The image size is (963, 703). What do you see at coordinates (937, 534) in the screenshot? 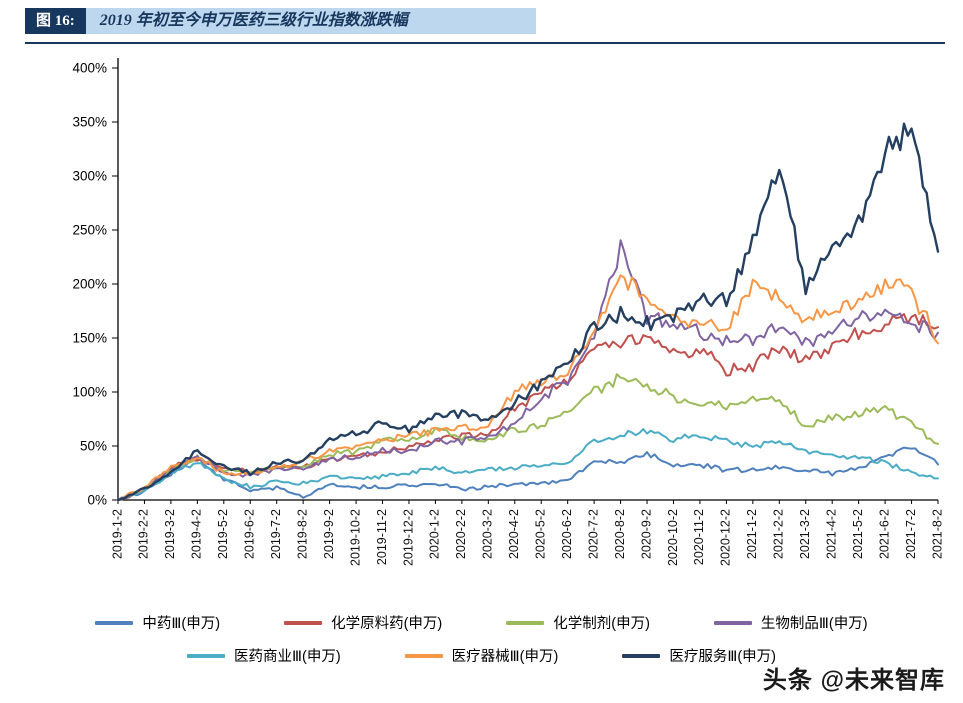
I see `x-axis-label: 2021-8-2` at bounding box center [937, 534].